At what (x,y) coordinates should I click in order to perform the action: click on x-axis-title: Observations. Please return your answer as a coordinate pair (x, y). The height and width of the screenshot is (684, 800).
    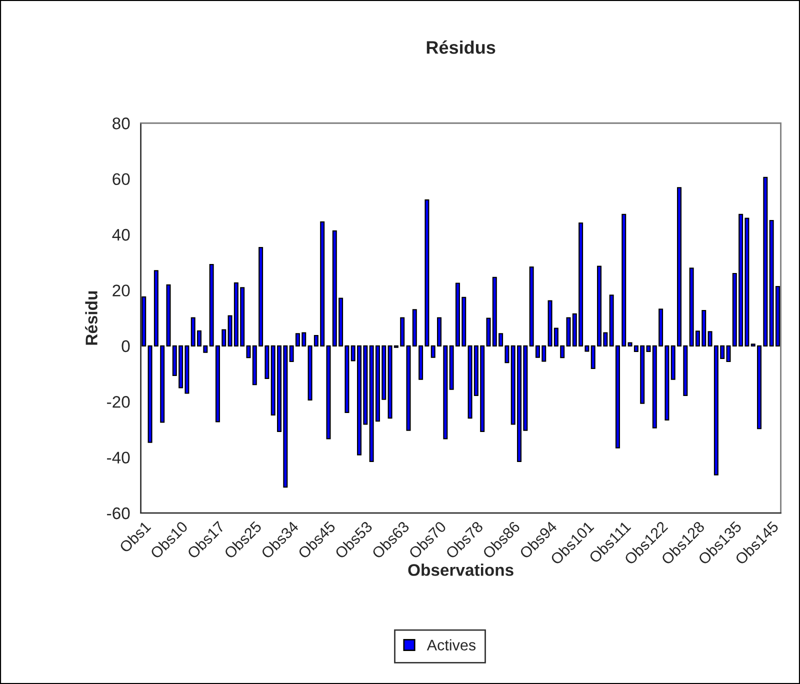
    Looking at the image, I should click on (461, 570).